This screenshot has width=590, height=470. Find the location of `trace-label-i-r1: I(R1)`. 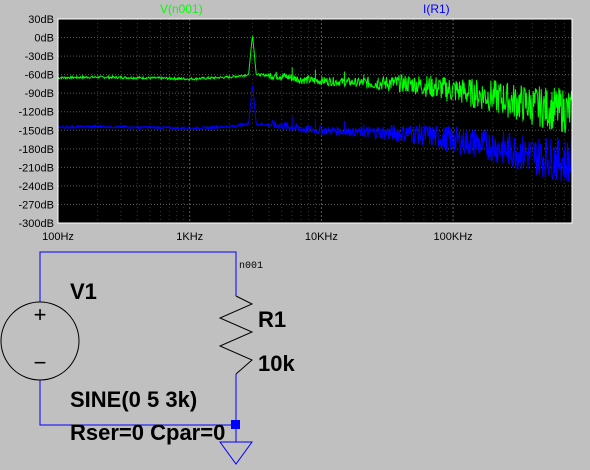

trace-label-i-r1: I(R1) is located at coordinates (436, 9).